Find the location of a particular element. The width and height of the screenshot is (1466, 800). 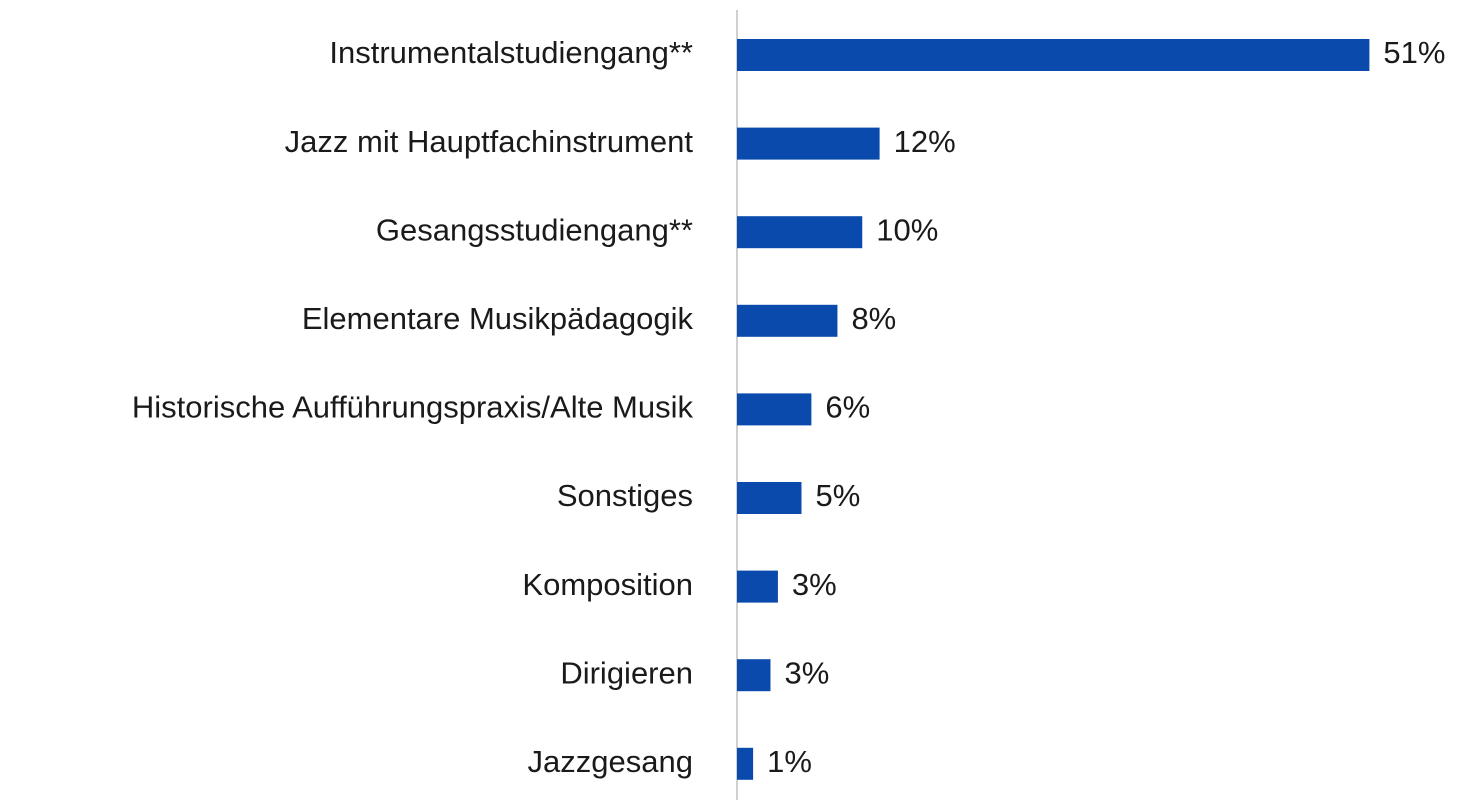

category-label: Sonstiges is located at coordinates (625, 495).